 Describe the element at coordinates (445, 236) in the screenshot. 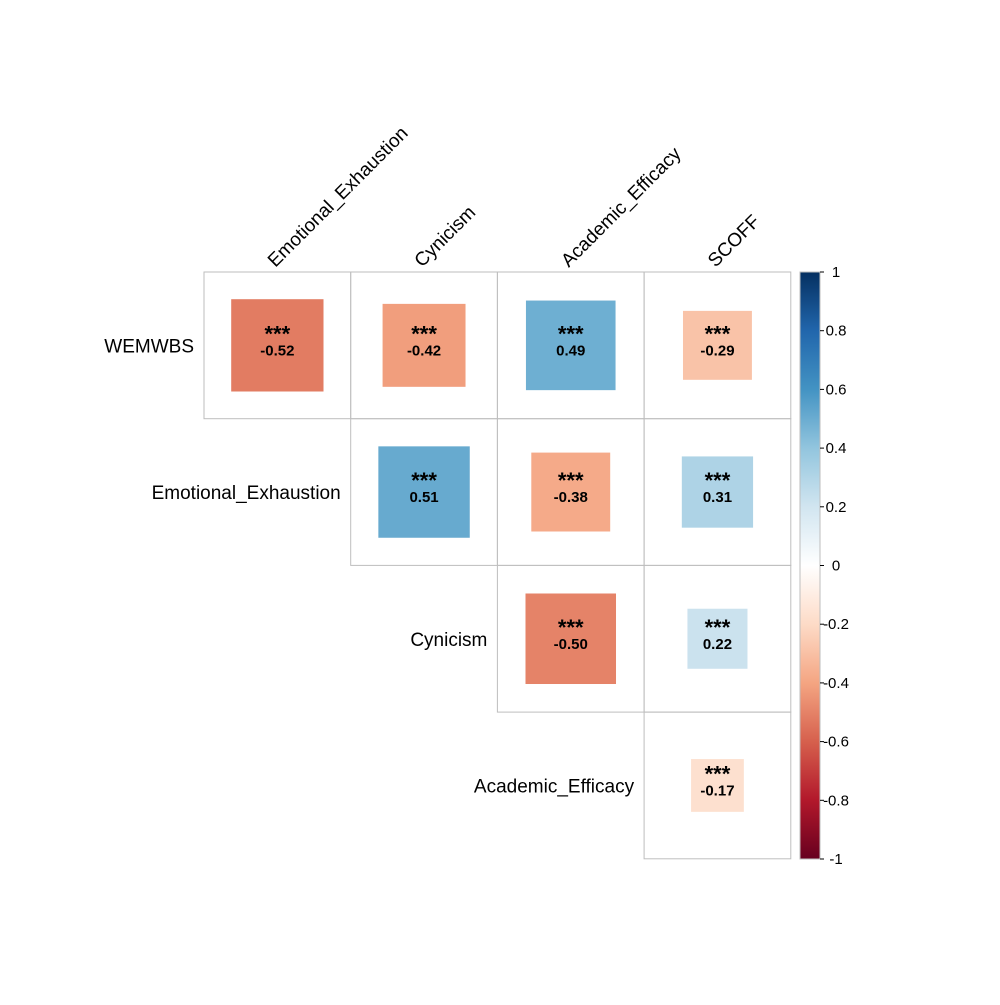

I see `column-label: Cynicism` at that location.